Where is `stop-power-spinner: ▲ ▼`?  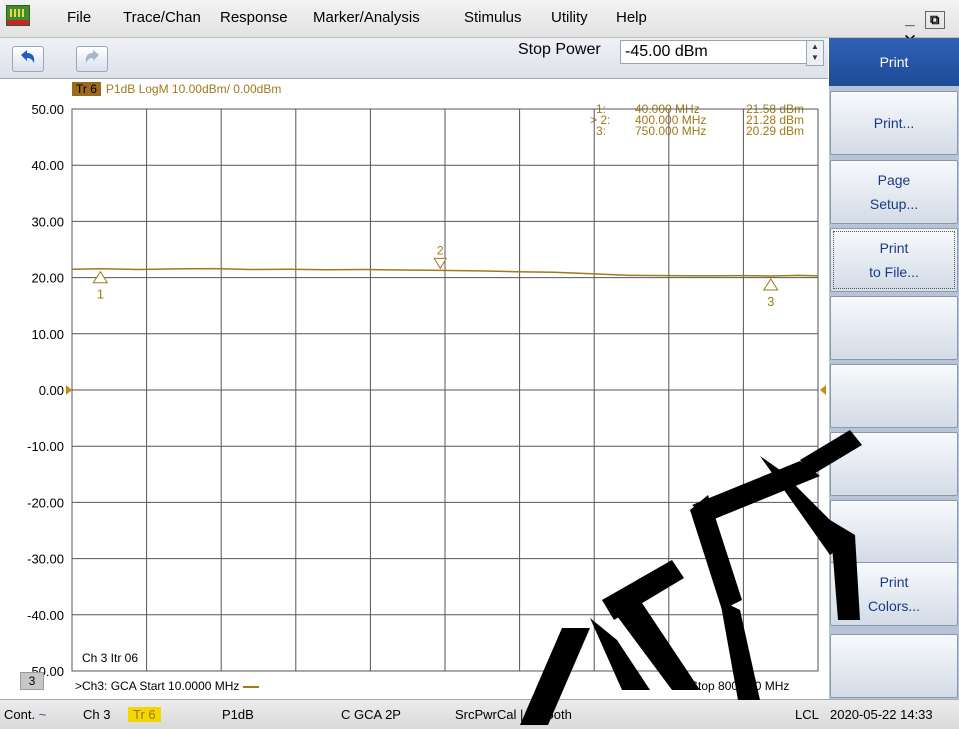
stop-power-spinner: ▲ ▼ is located at coordinates (815, 53).